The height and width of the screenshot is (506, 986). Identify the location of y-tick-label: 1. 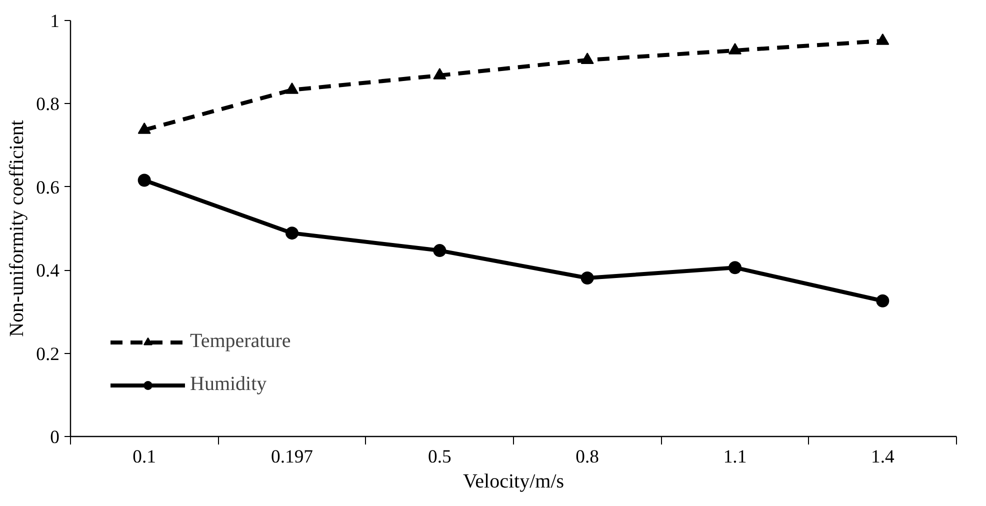
(55, 21).